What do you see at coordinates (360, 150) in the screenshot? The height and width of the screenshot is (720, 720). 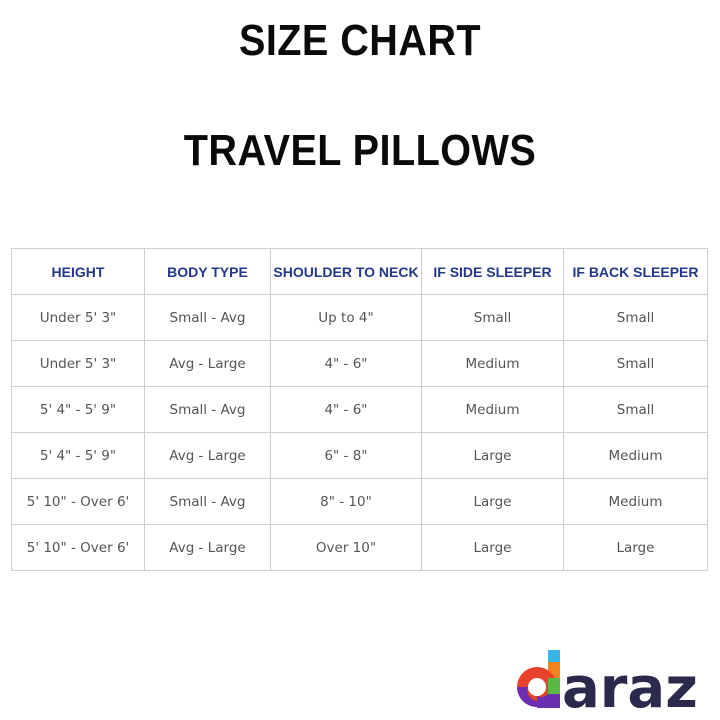 I see `page-subtitle: TRAVEL PILLOWS` at bounding box center [360, 150].